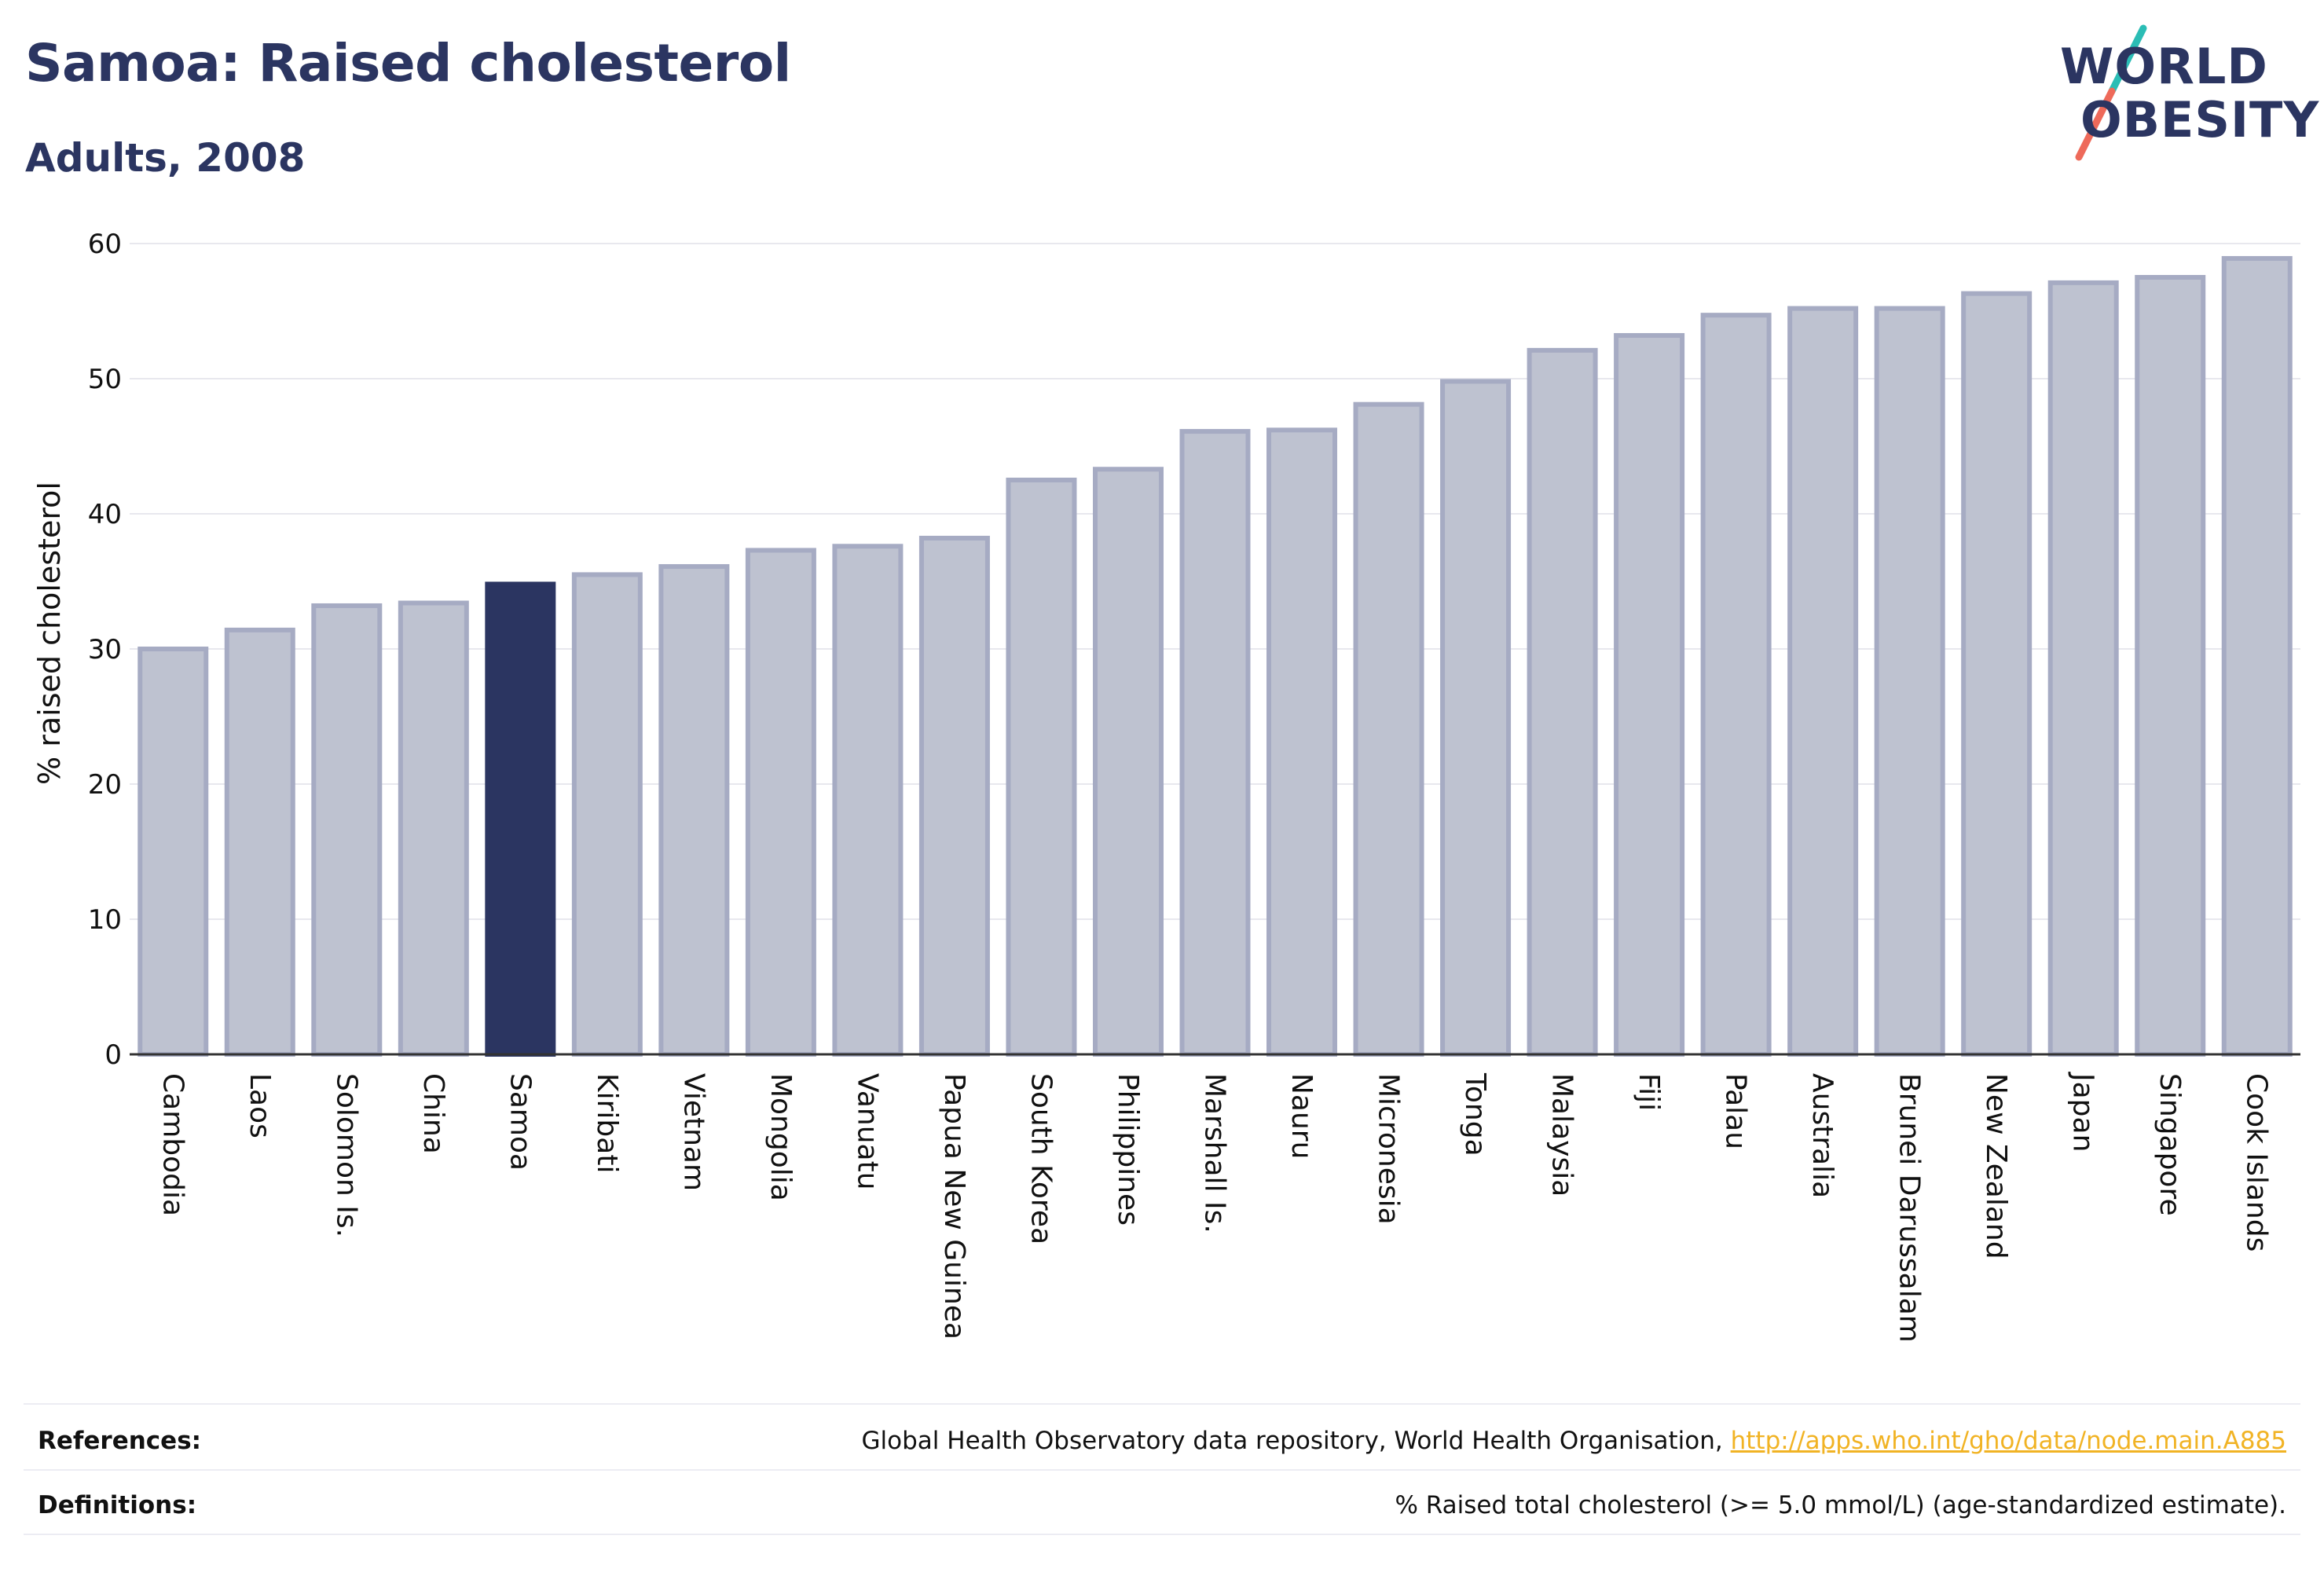  Describe the element at coordinates (693, 1132) in the screenshot. I see `x-tick-label: Vietnam` at that location.